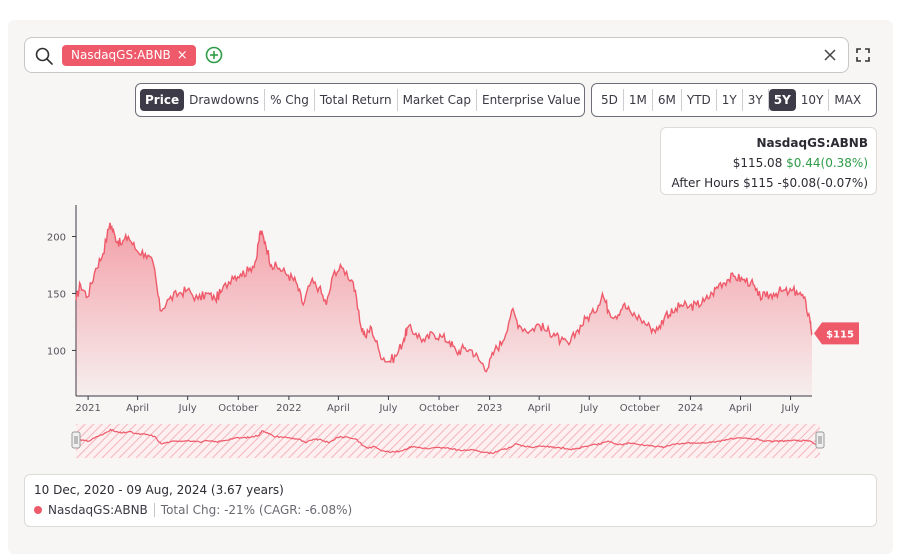 This screenshot has height=554, width=901. Describe the element at coordinates (699, 100) in the screenshot. I see `range-ytd: YTD` at that location.